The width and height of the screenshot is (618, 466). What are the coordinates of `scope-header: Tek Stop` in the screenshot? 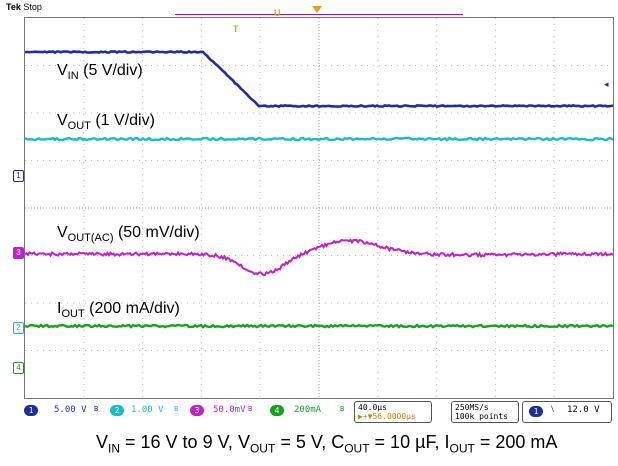 It's located at (24, 7).